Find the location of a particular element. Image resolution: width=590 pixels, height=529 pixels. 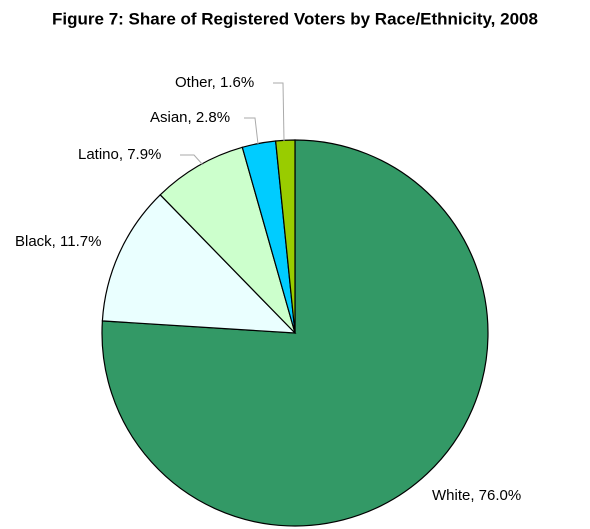

data-label: Other, 1.6% is located at coordinates (214, 82).